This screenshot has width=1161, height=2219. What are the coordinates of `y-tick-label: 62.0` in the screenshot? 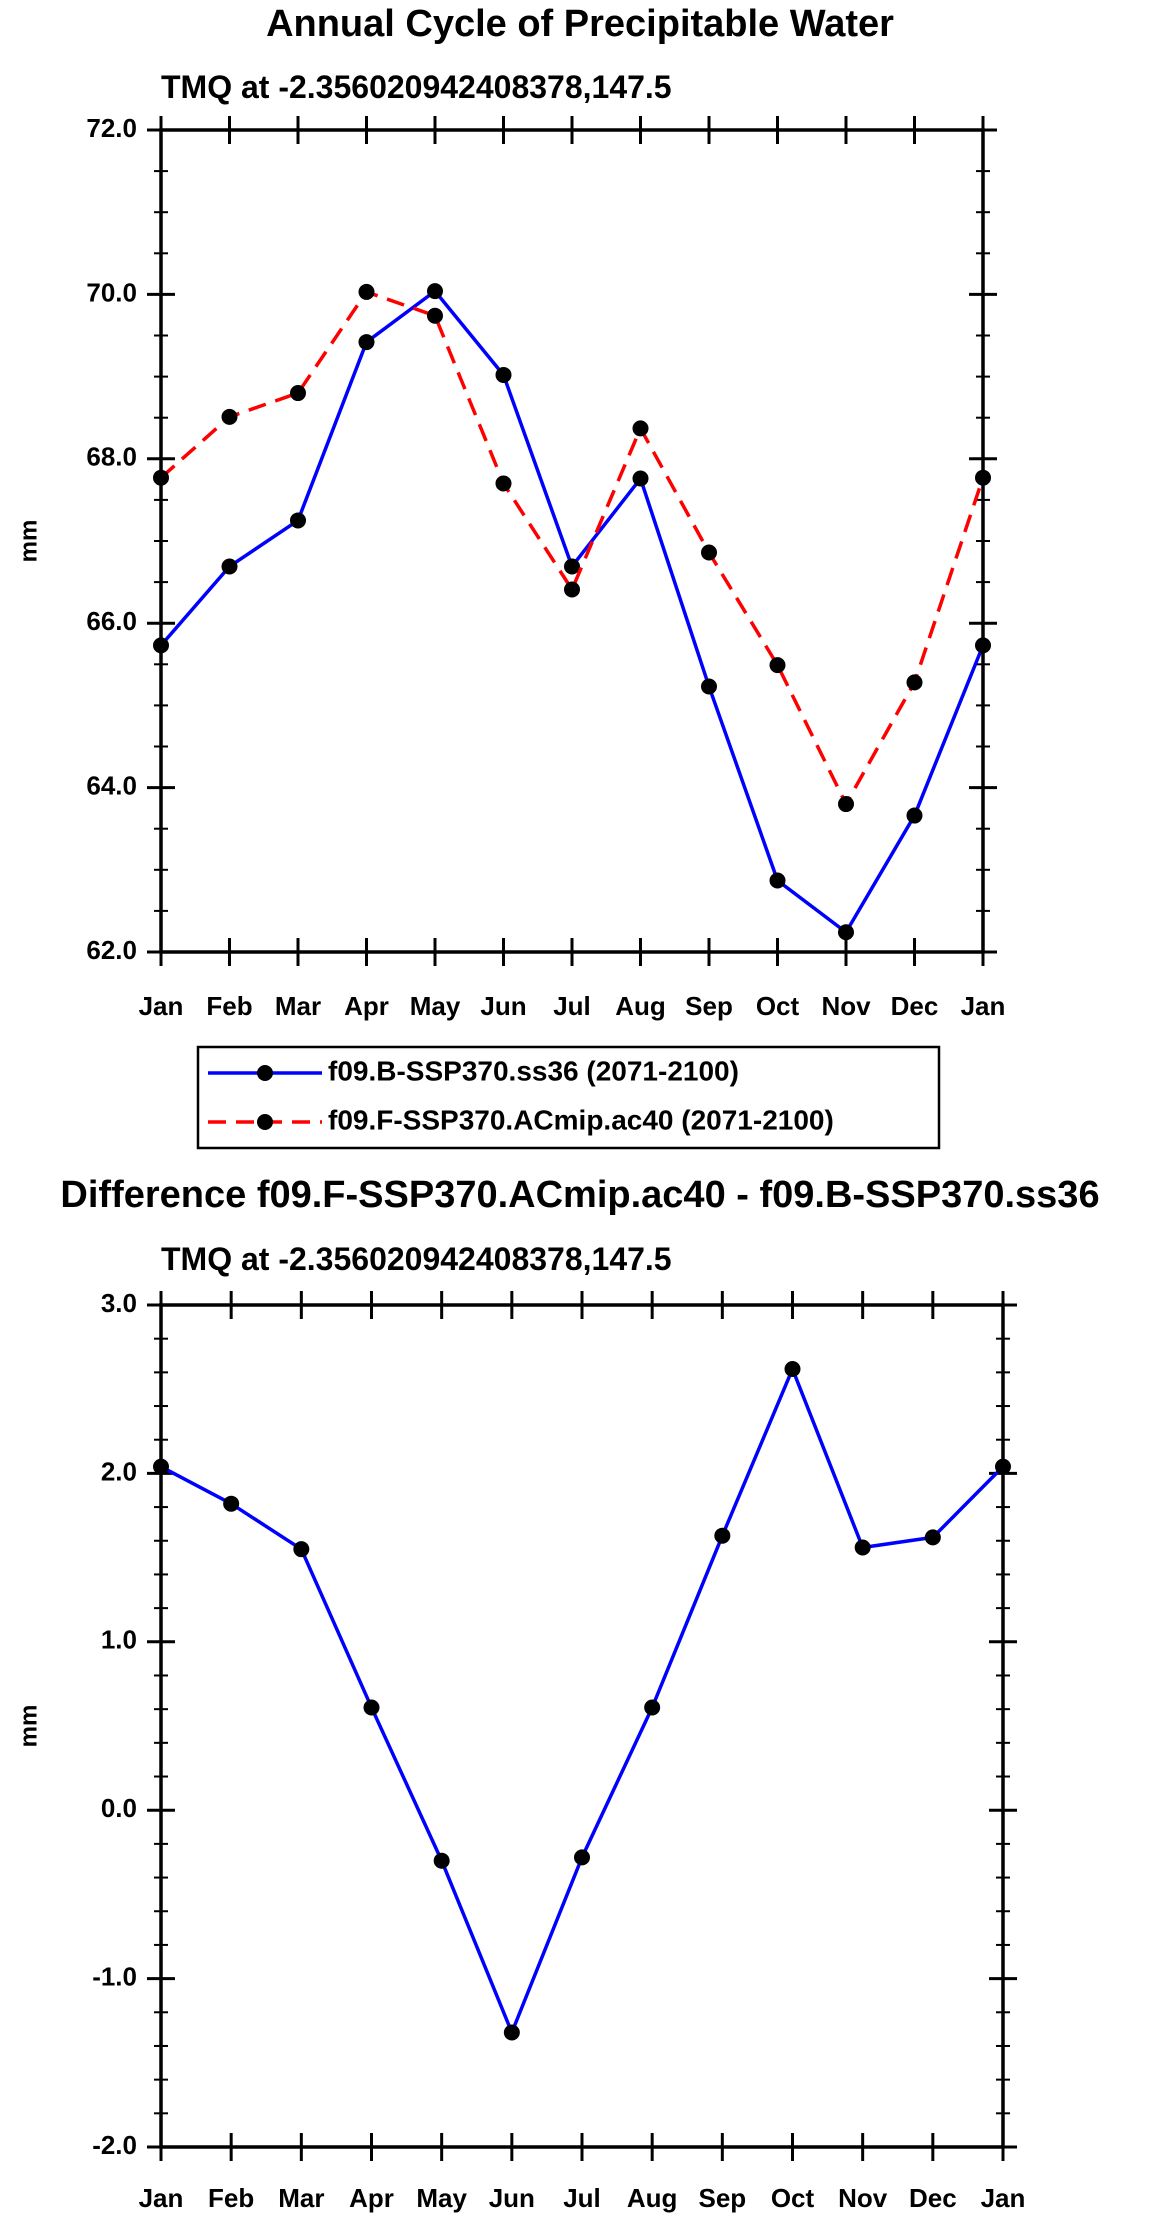 It's located at (111, 950).